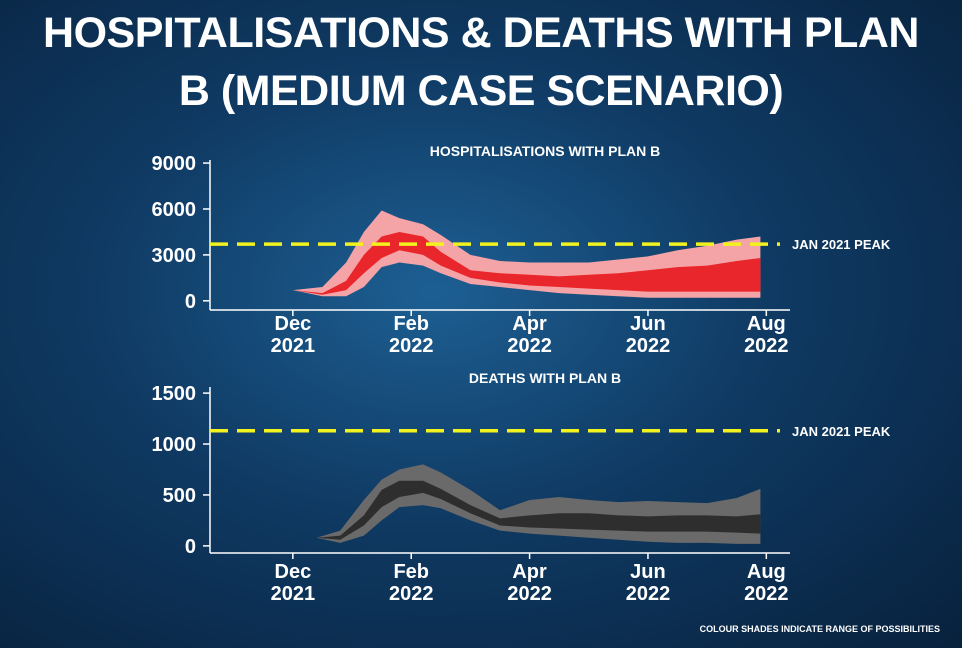 The image size is (962, 648). What do you see at coordinates (174, 164) in the screenshot?
I see `y-tick-label: 9000` at bounding box center [174, 164].